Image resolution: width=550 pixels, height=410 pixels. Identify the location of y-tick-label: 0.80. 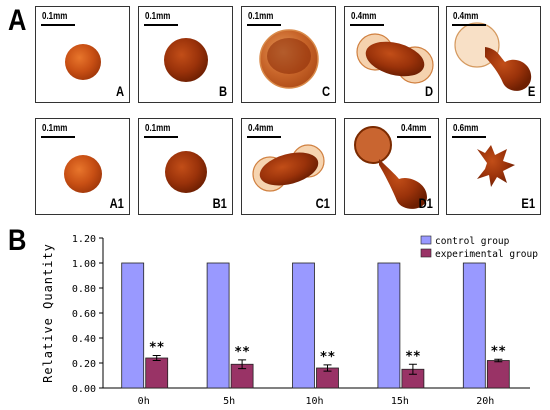
(84, 289).